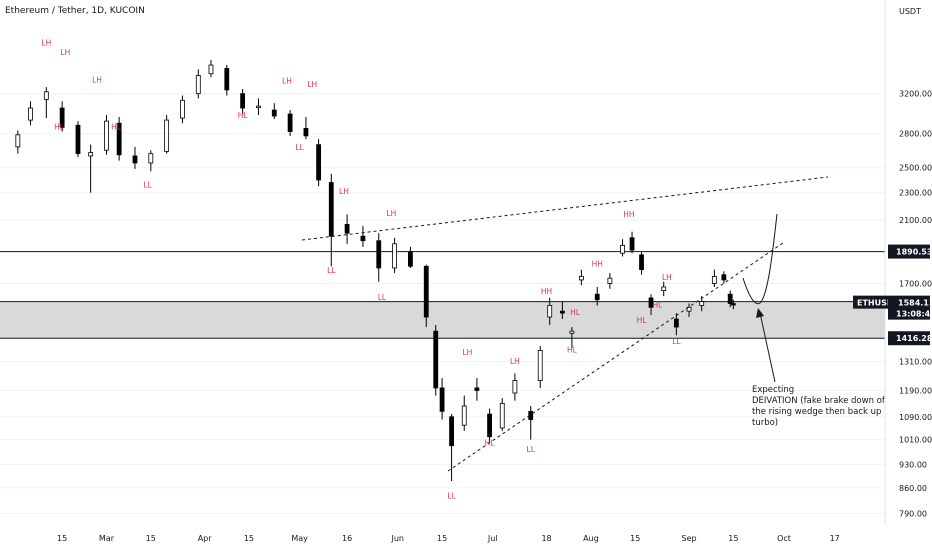  I want to click on chart-title: Ethereum / Tether, 1D, KUCOIN, so click(75, 11).